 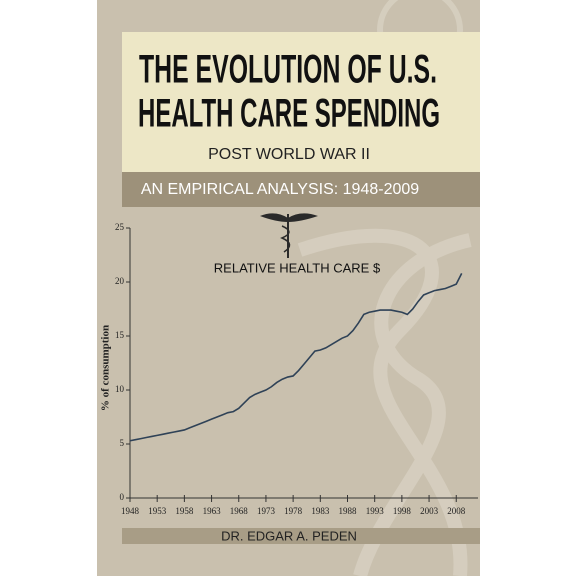 What do you see at coordinates (288, 70) in the screenshot?
I see `title-line: THE EVOLUTION OF U.S.` at bounding box center [288, 70].